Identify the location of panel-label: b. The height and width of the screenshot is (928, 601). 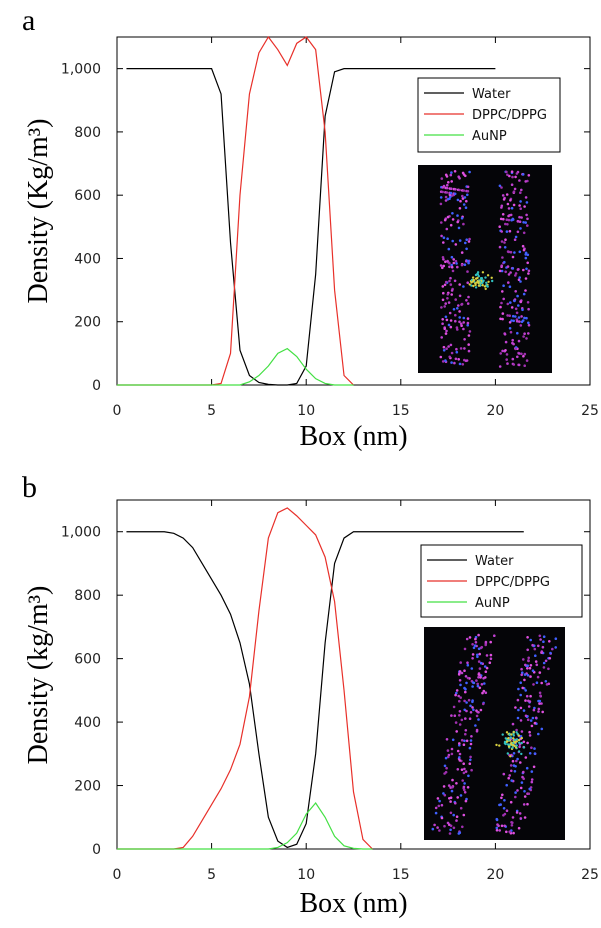
(29, 487).